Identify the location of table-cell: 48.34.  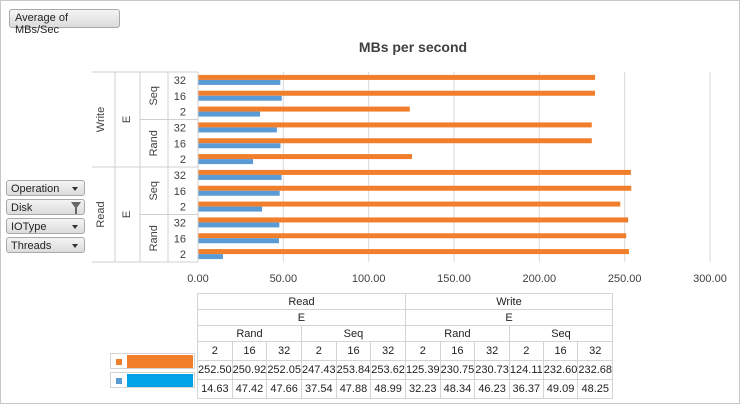
(457, 389).